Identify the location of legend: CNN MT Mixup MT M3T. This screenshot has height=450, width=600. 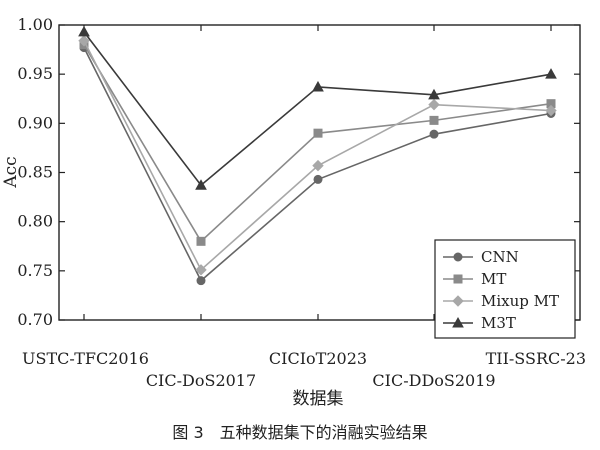
(505, 289).